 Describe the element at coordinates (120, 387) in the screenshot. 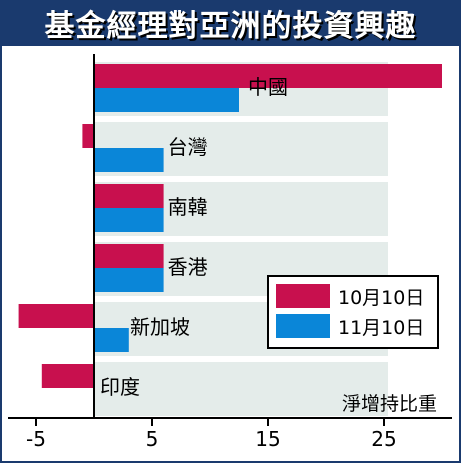

I see `category-label-5: 印度` at that location.